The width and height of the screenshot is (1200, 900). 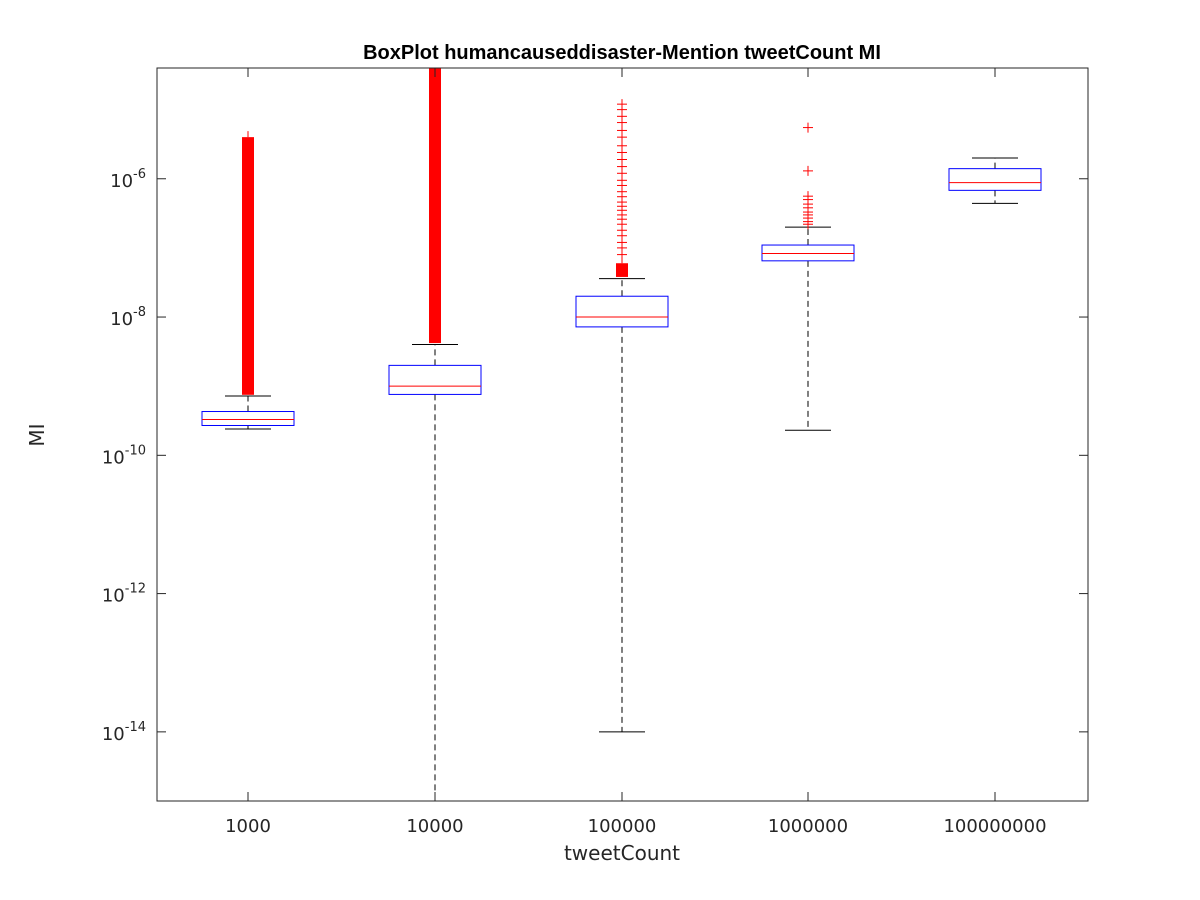 I want to click on y-tick-label: 10⁻¹², so click(x=124, y=594).